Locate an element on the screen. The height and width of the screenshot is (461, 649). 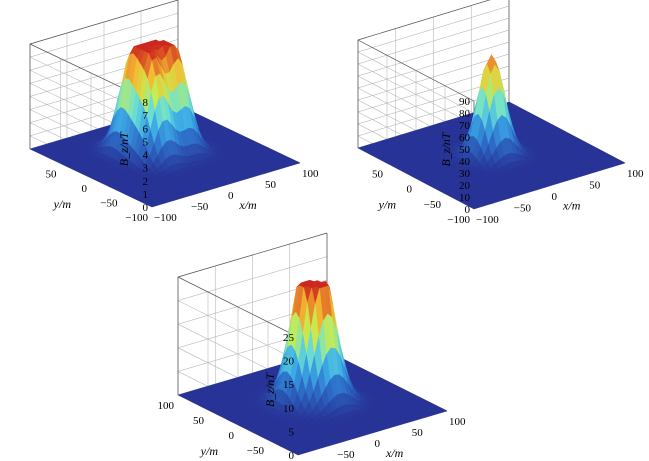
z-tick-label: 25 is located at coordinates (289, 338).